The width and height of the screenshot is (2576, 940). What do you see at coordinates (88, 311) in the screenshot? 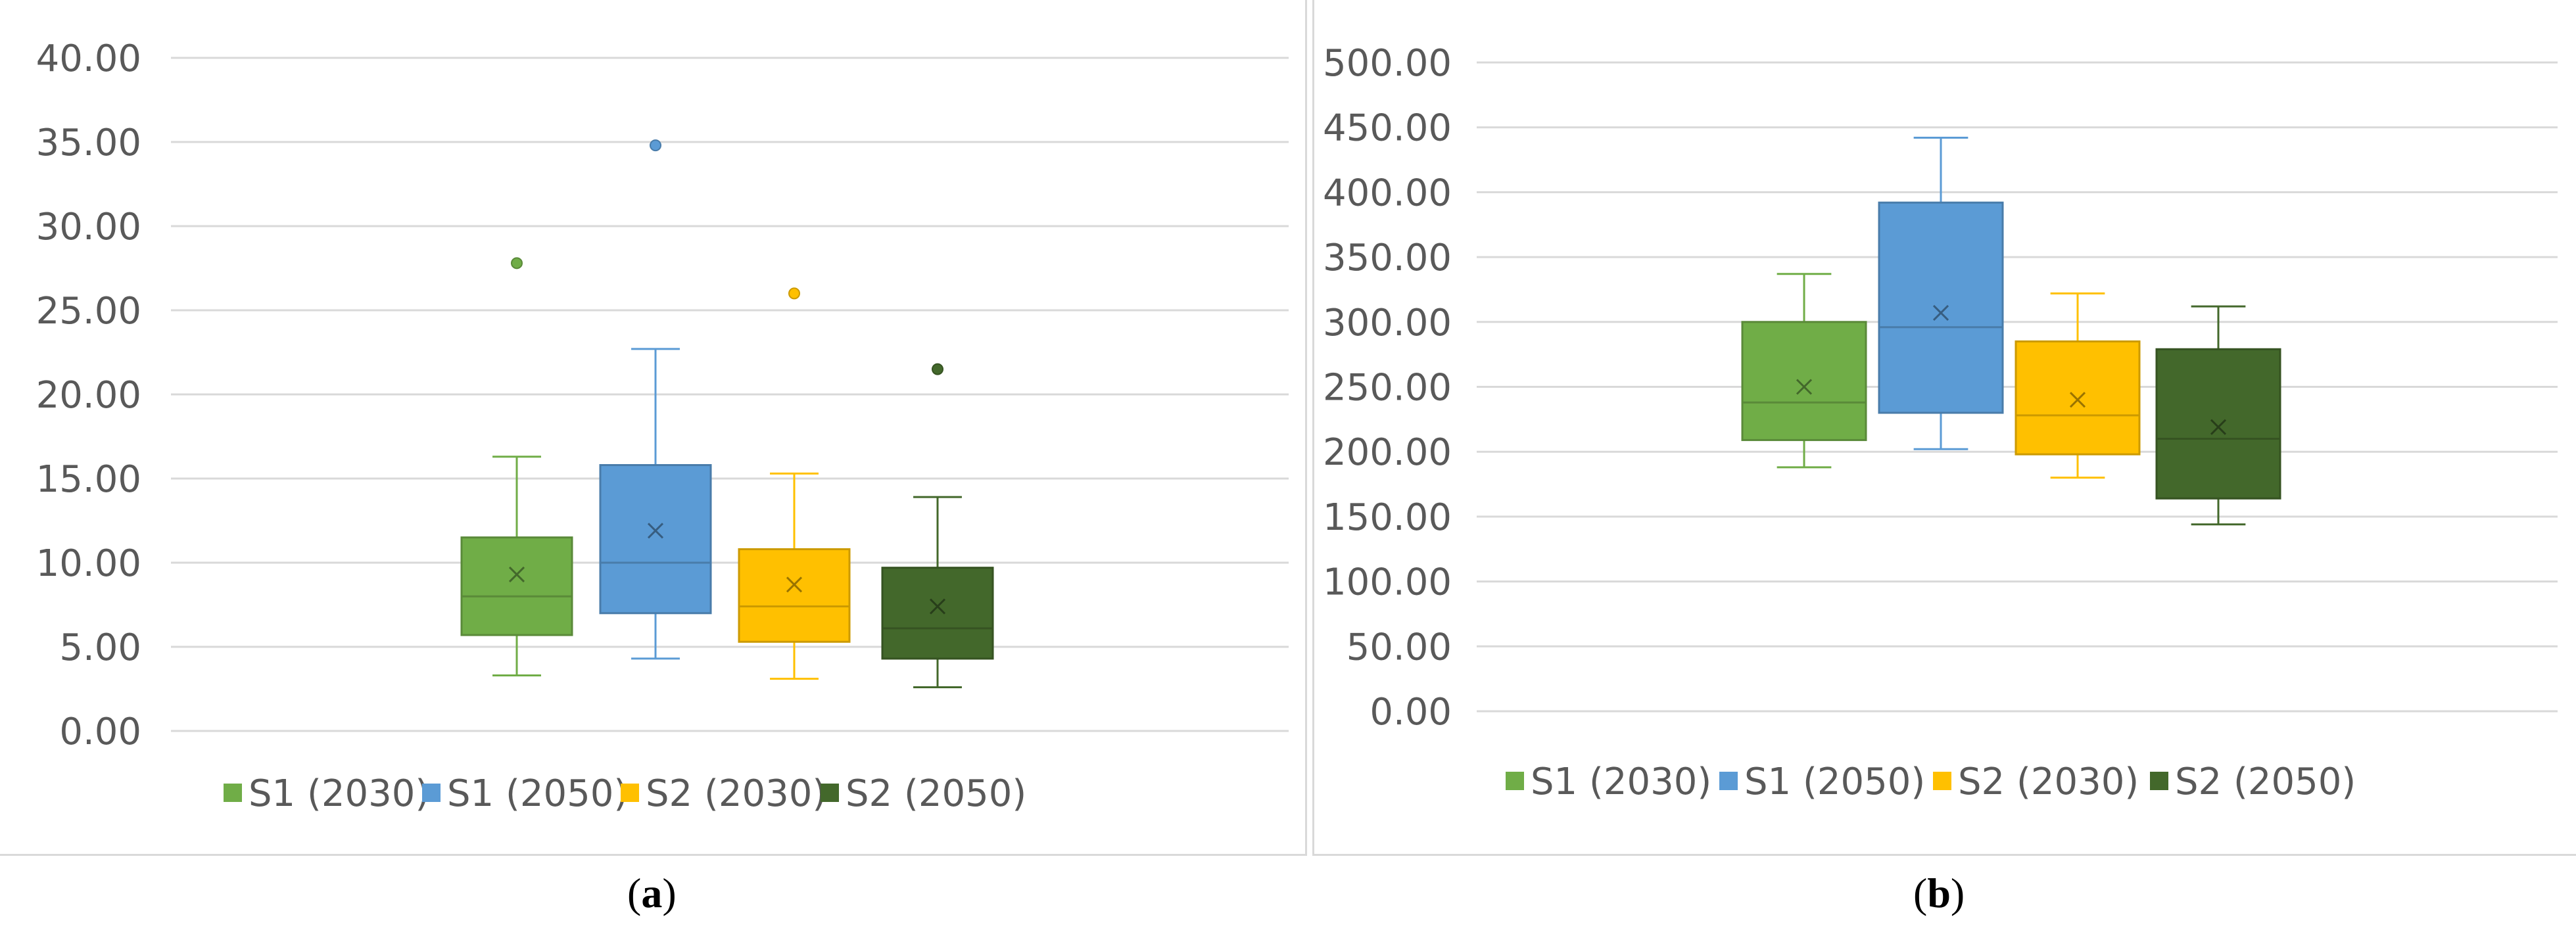
I see `chart-a-y-tick-label: 25.00` at bounding box center [88, 311].